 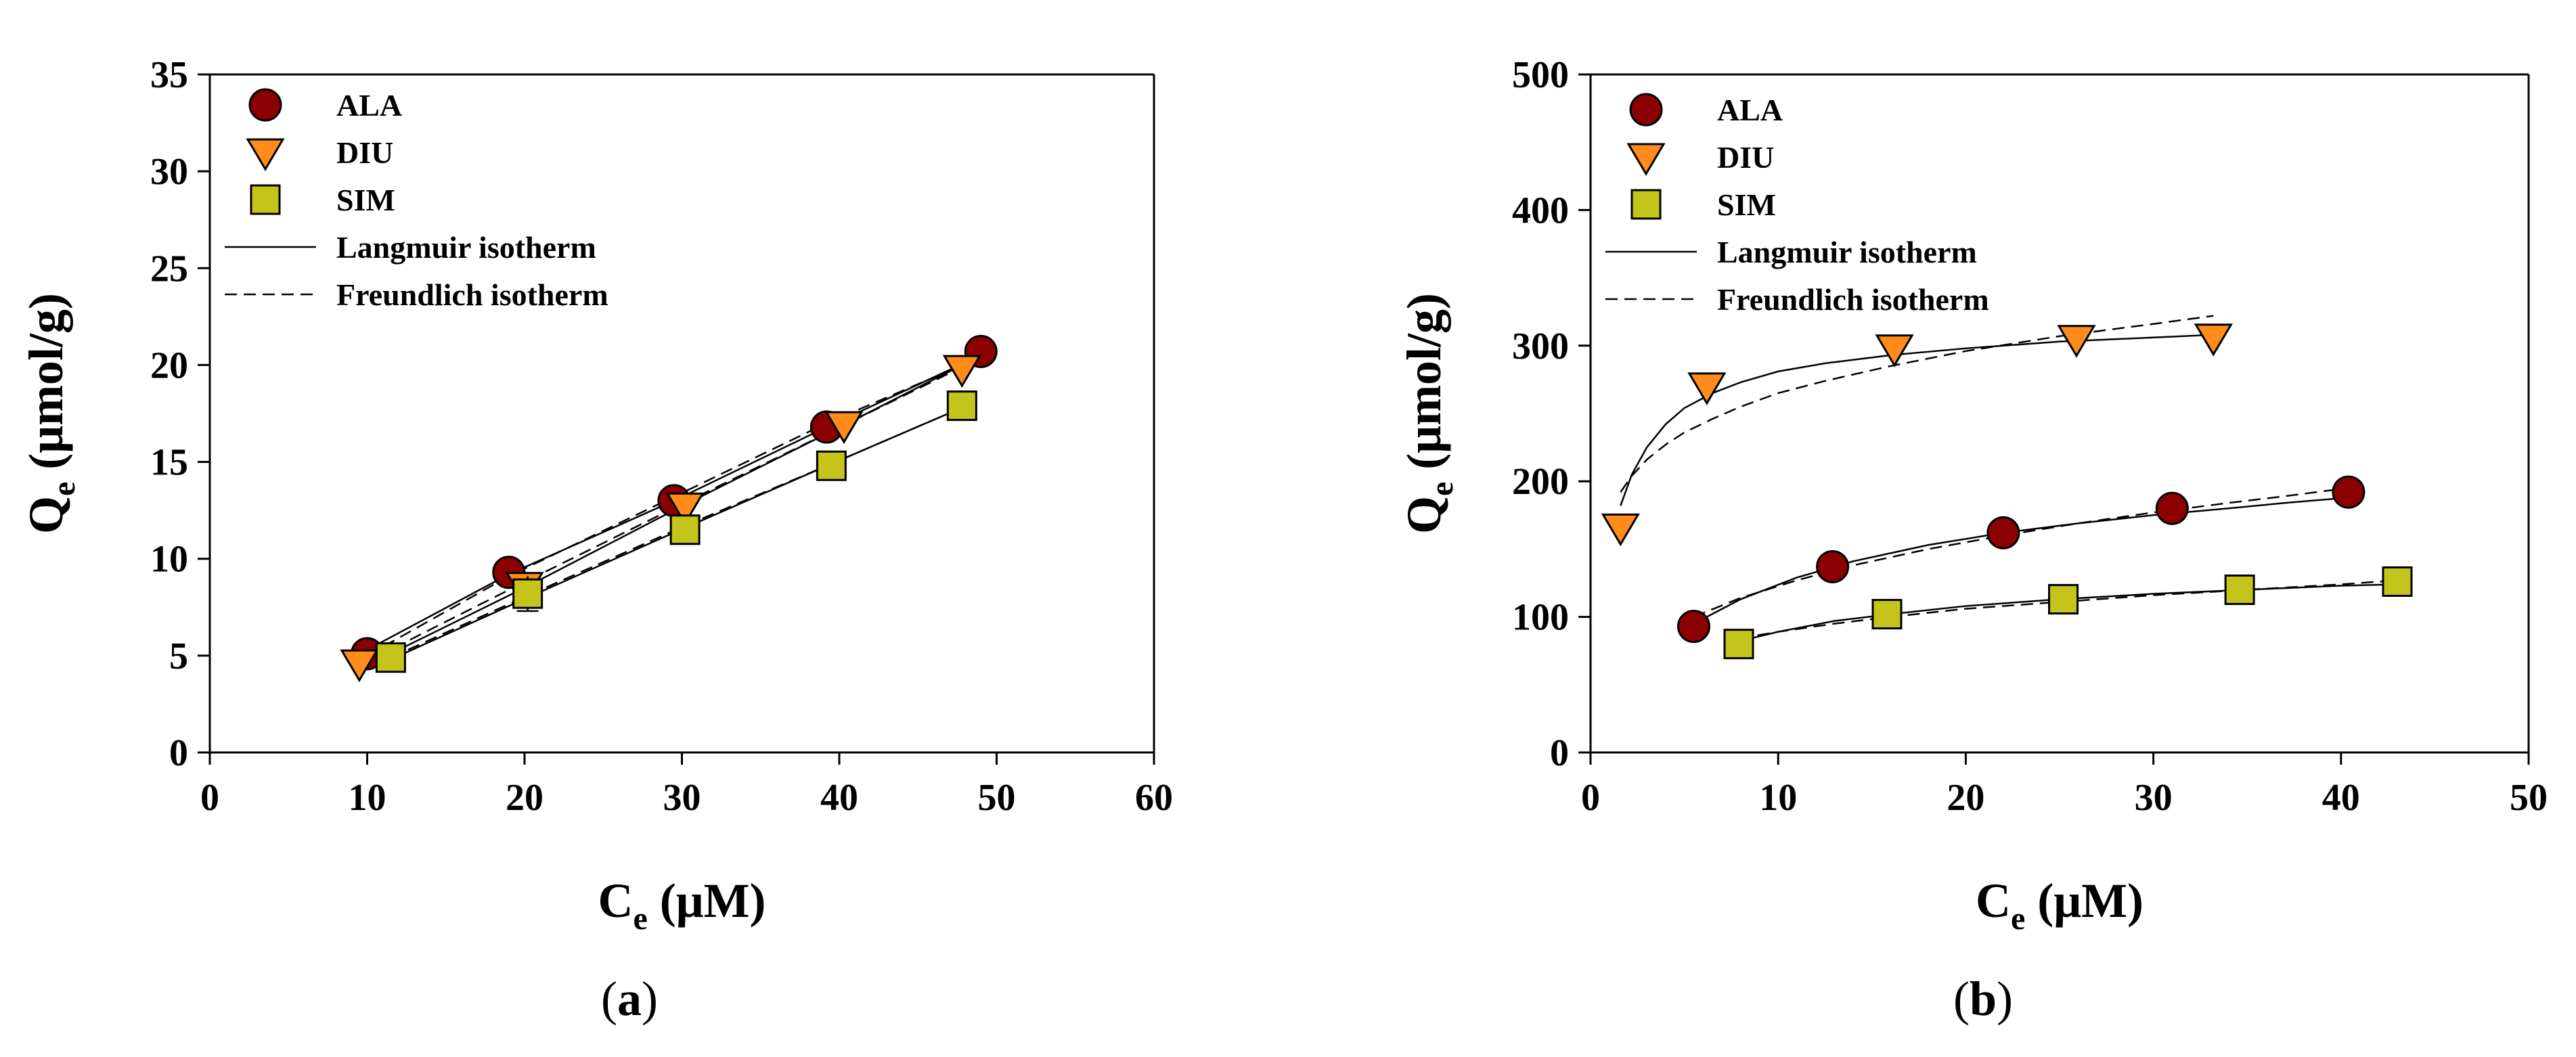 What do you see at coordinates (178, 753) in the screenshot?
I see `panel-a-y-tick-label: 0` at bounding box center [178, 753].